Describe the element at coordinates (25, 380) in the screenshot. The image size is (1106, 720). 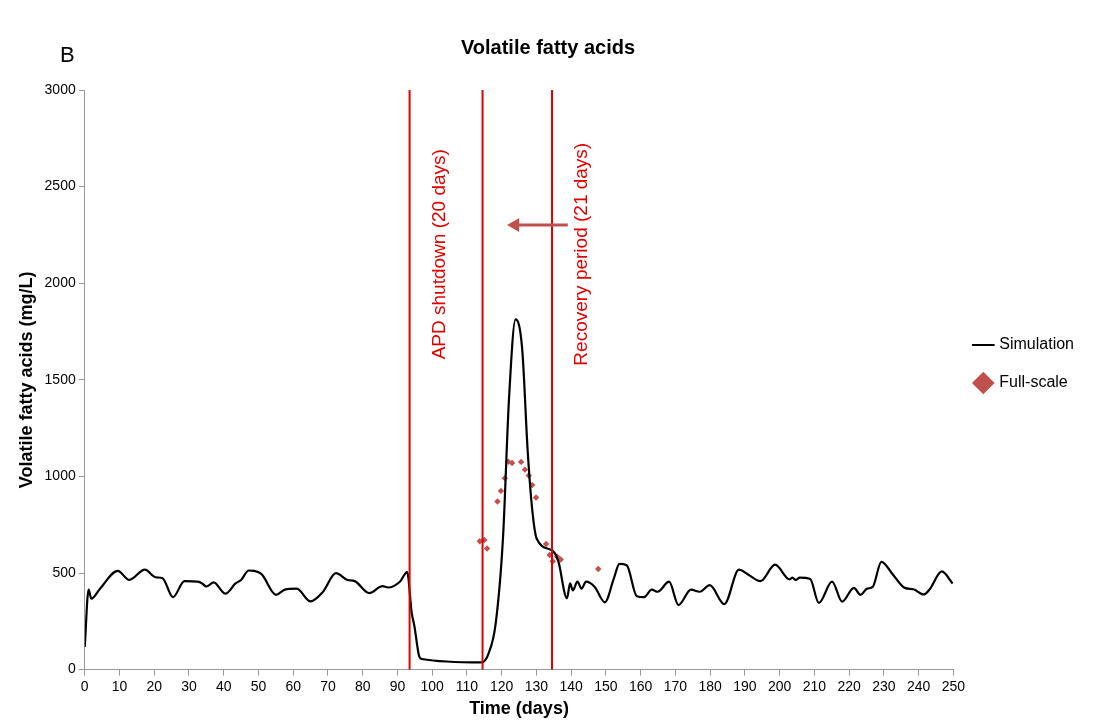
I see `y-axis-title: Volatile fatty acids (mg/L)` at that location.